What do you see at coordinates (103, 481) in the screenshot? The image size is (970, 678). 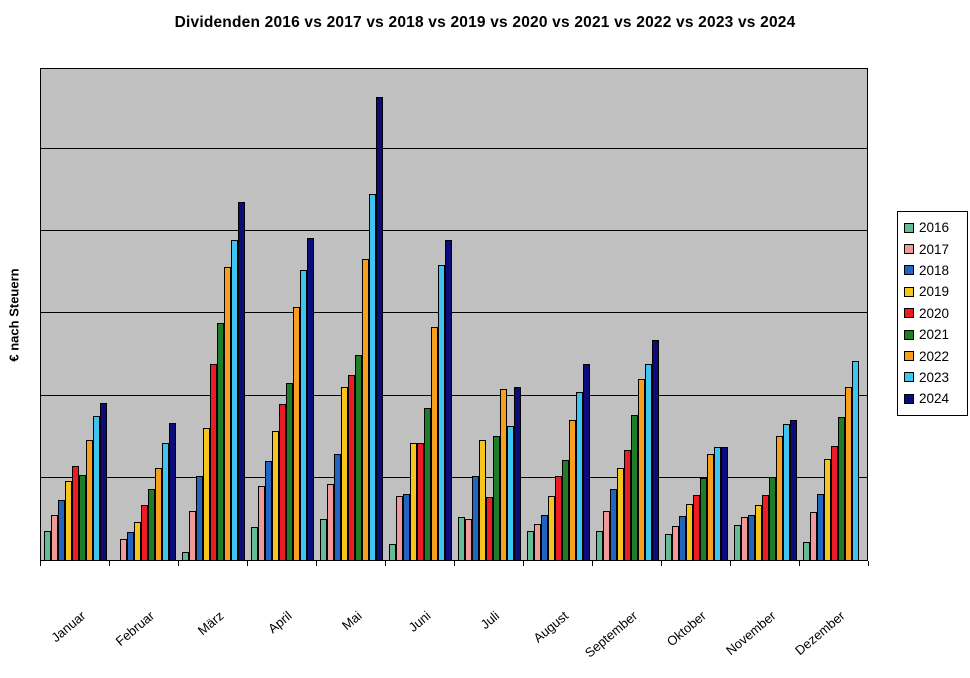 I see `bar-2024-januar` at bounding box center [103, 481].